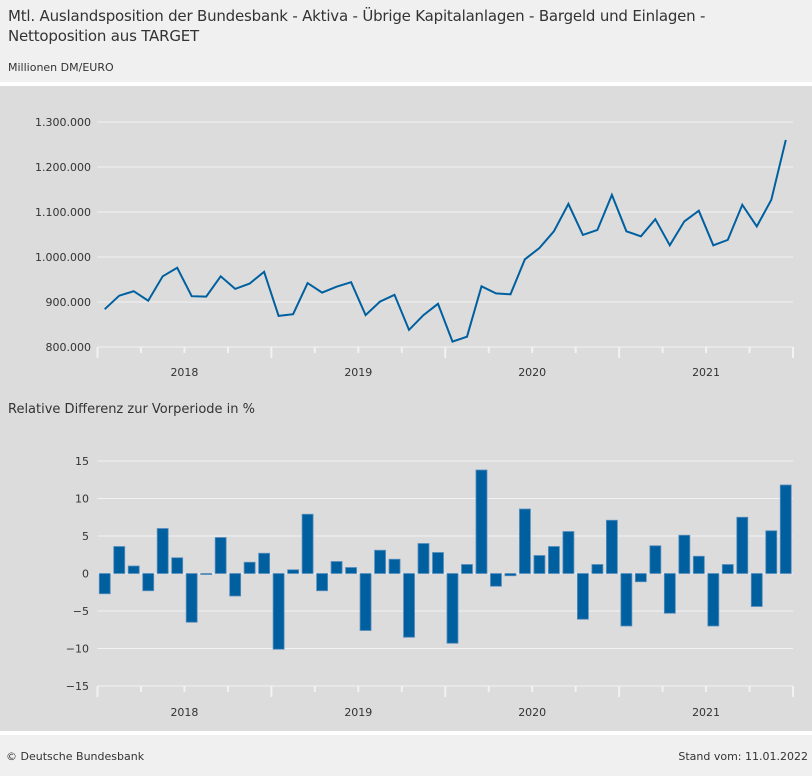 The image size is (812, 776). Describe the element at coordinates (85, 574) in the screenshot. I see `y-tick-label: 0` at that location.